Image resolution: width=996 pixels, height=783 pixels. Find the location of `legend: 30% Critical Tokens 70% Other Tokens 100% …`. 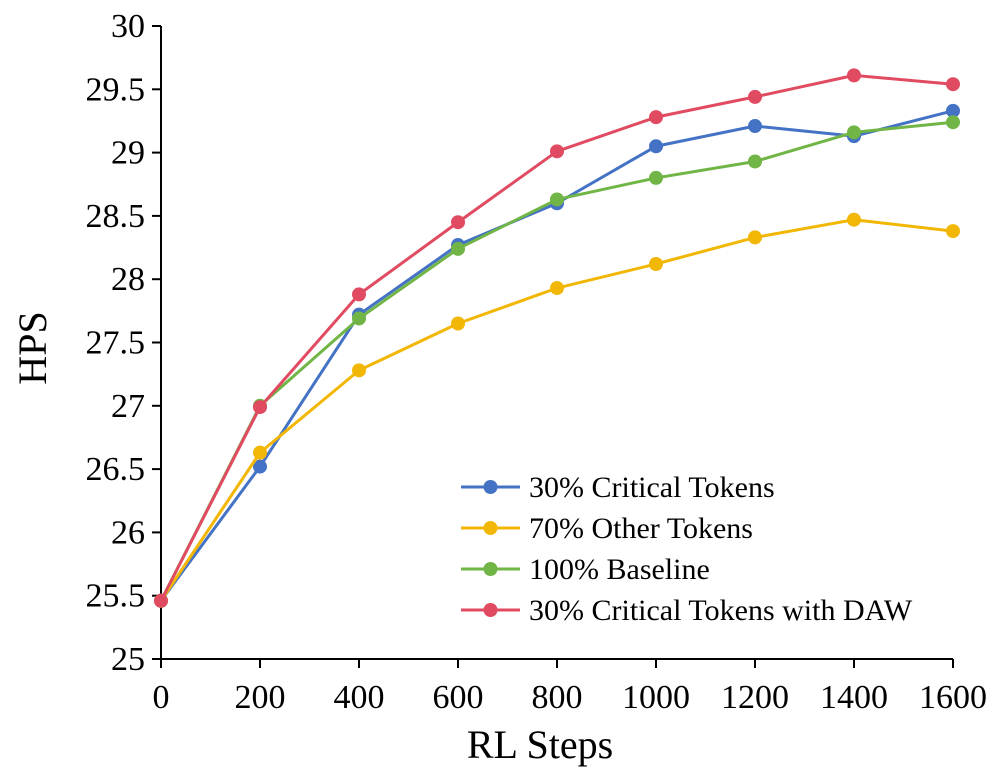

legend: 30% Critical Tokens 70% Other Tokens 100% … is located at coordinates (687, 549).